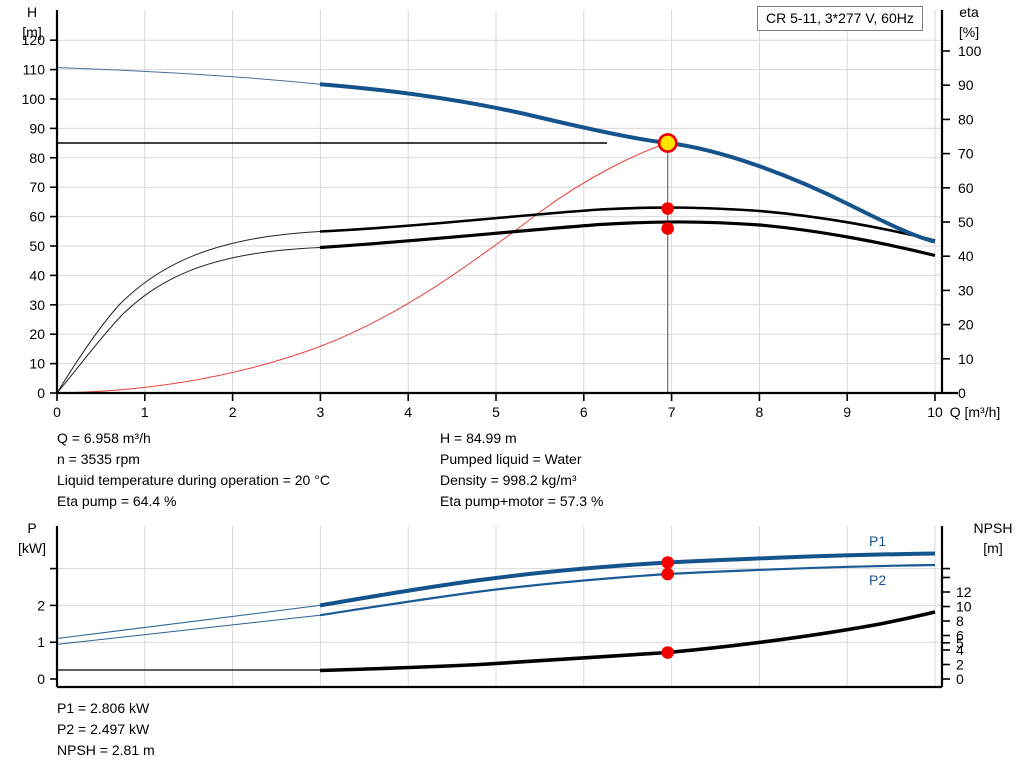  Describe the element at coordinates (966, 325) in the screenshot. I see `main-eta-tick-20: 20` at that location.